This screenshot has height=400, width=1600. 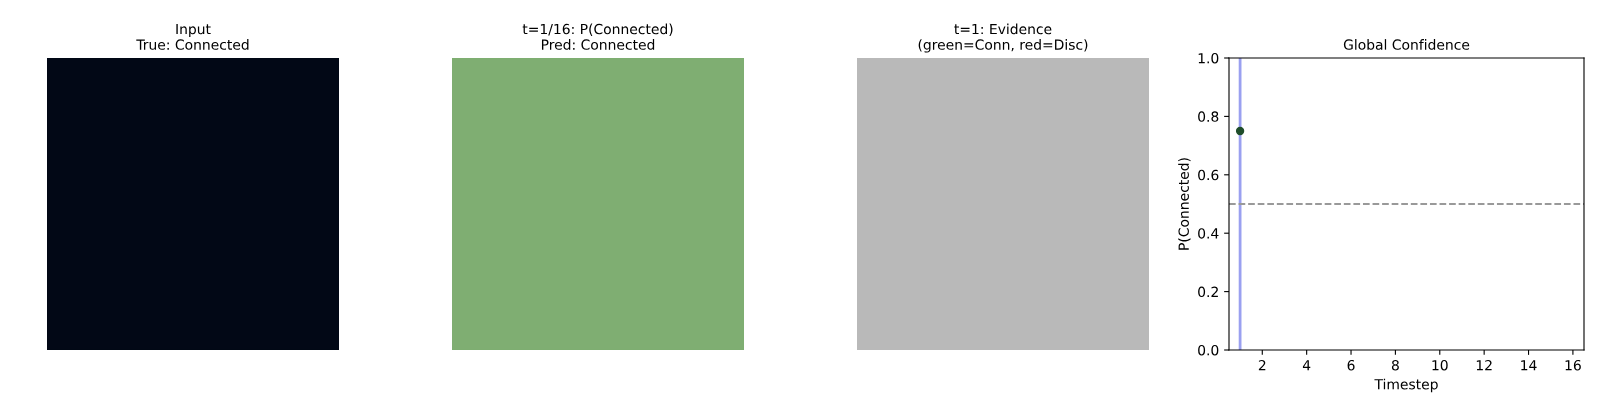 I want to click on x-tick-label: 14, so click(x=1529, y=365).